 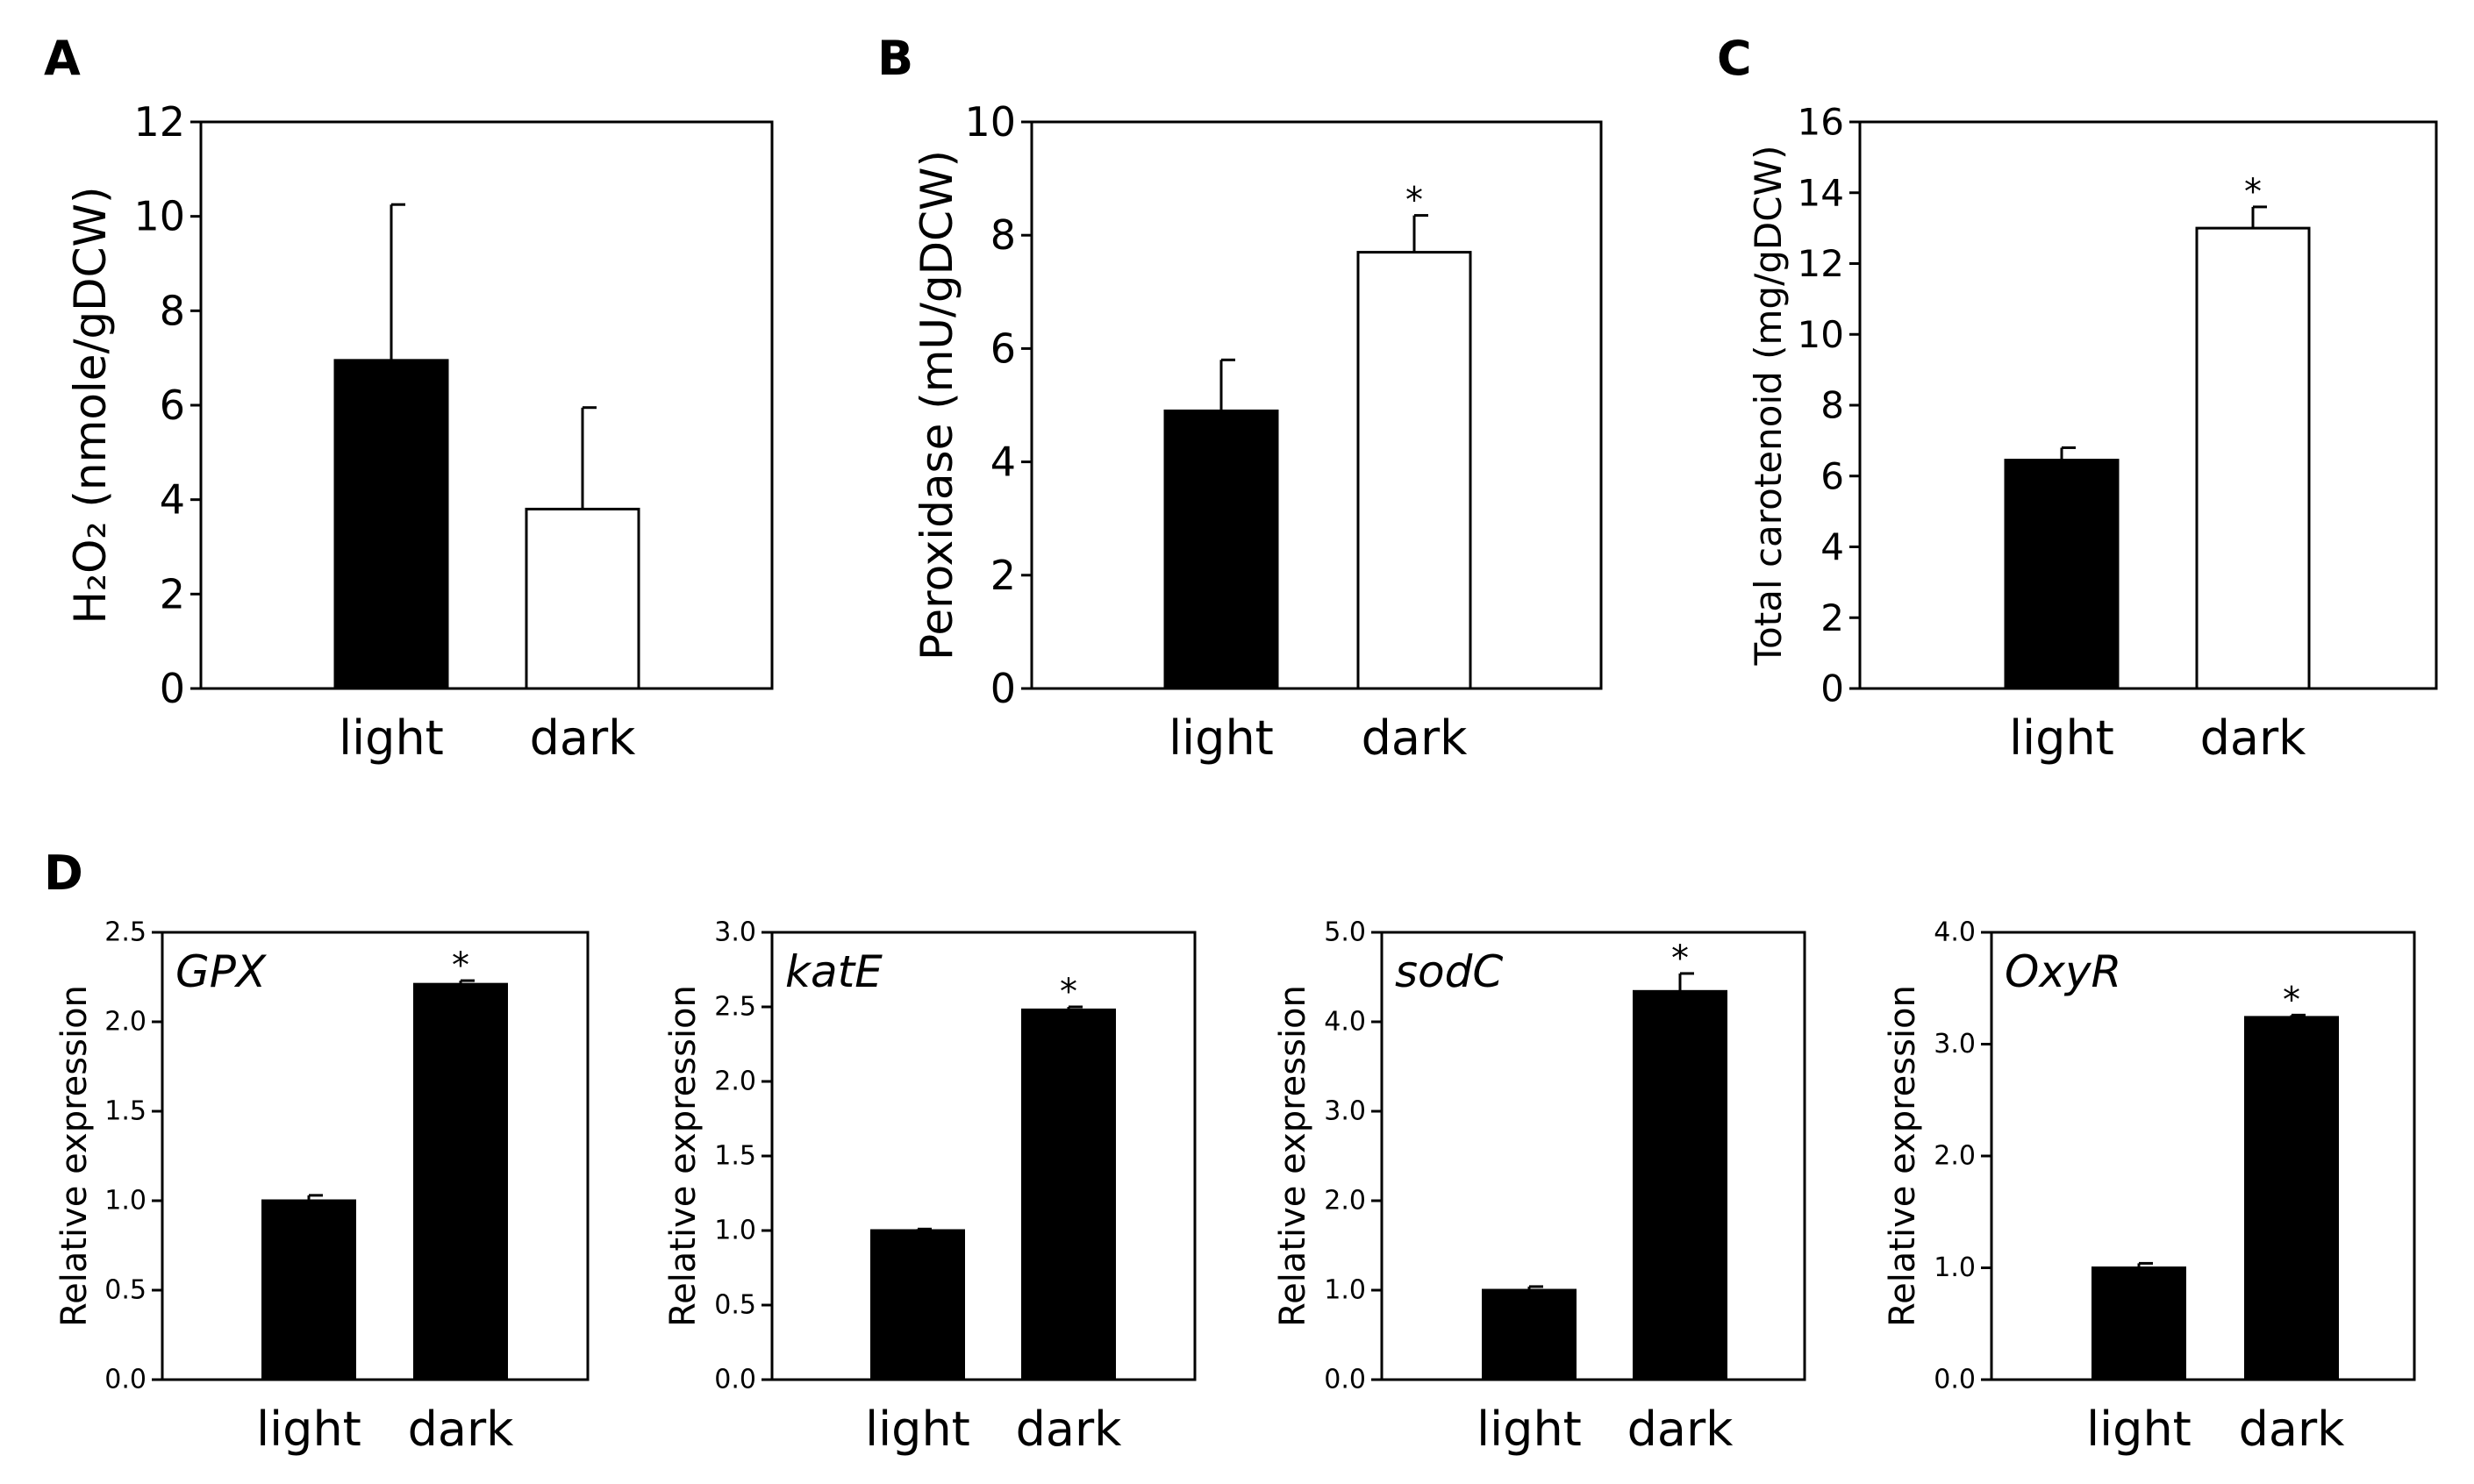 What do you see at coordinates (1821, 123) in the screenshot?
I see `y-tick-label: 16` at bounding box center [1821, 123].